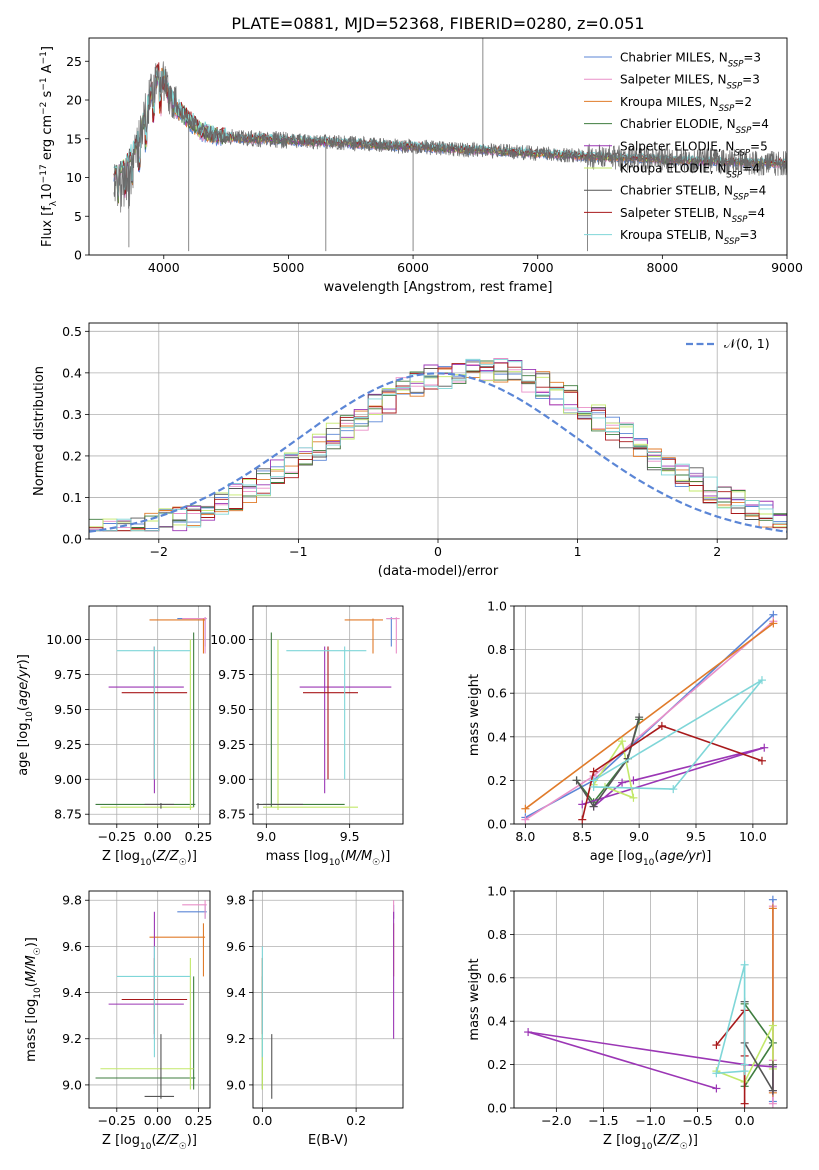  I want to click on y-axis-label: age [log10(age/yr)], so click(25, 715).